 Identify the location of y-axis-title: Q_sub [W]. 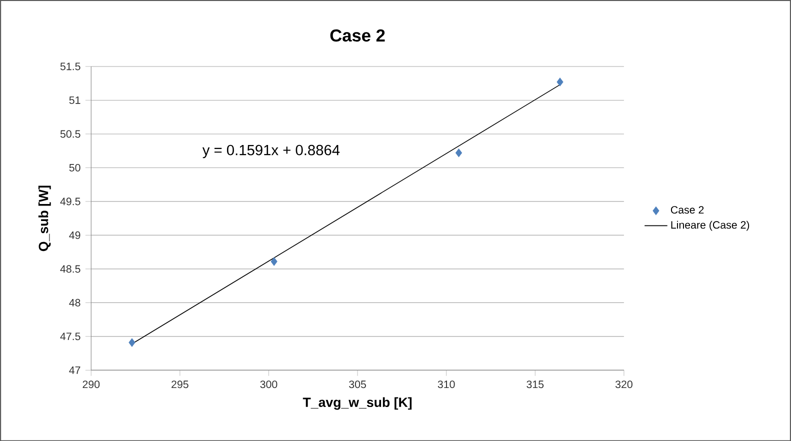
(44, 218).